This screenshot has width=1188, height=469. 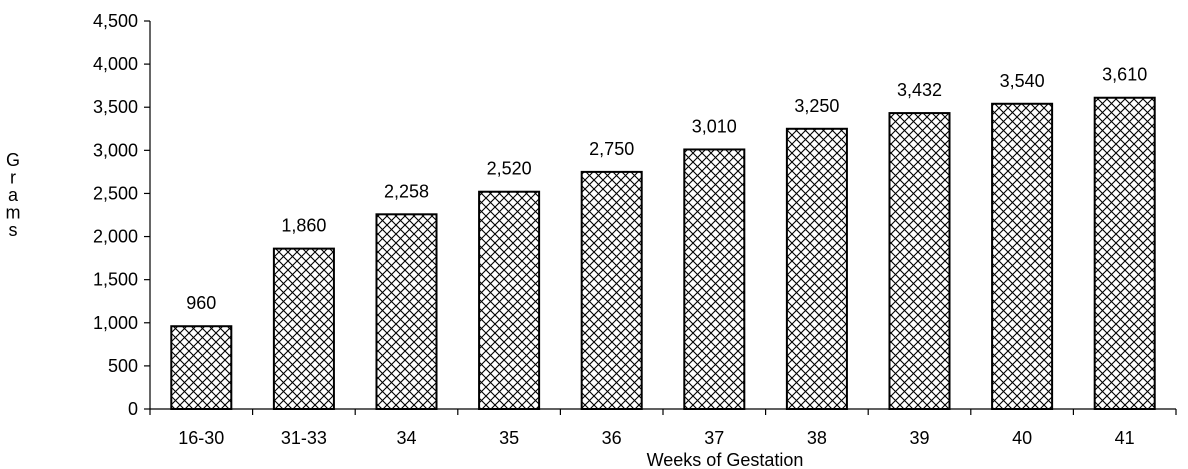 What do you see at coordinates (13, 160) in the screenshot?
I see `y-axis-title-letter: G` at bounding box center [13, 160].